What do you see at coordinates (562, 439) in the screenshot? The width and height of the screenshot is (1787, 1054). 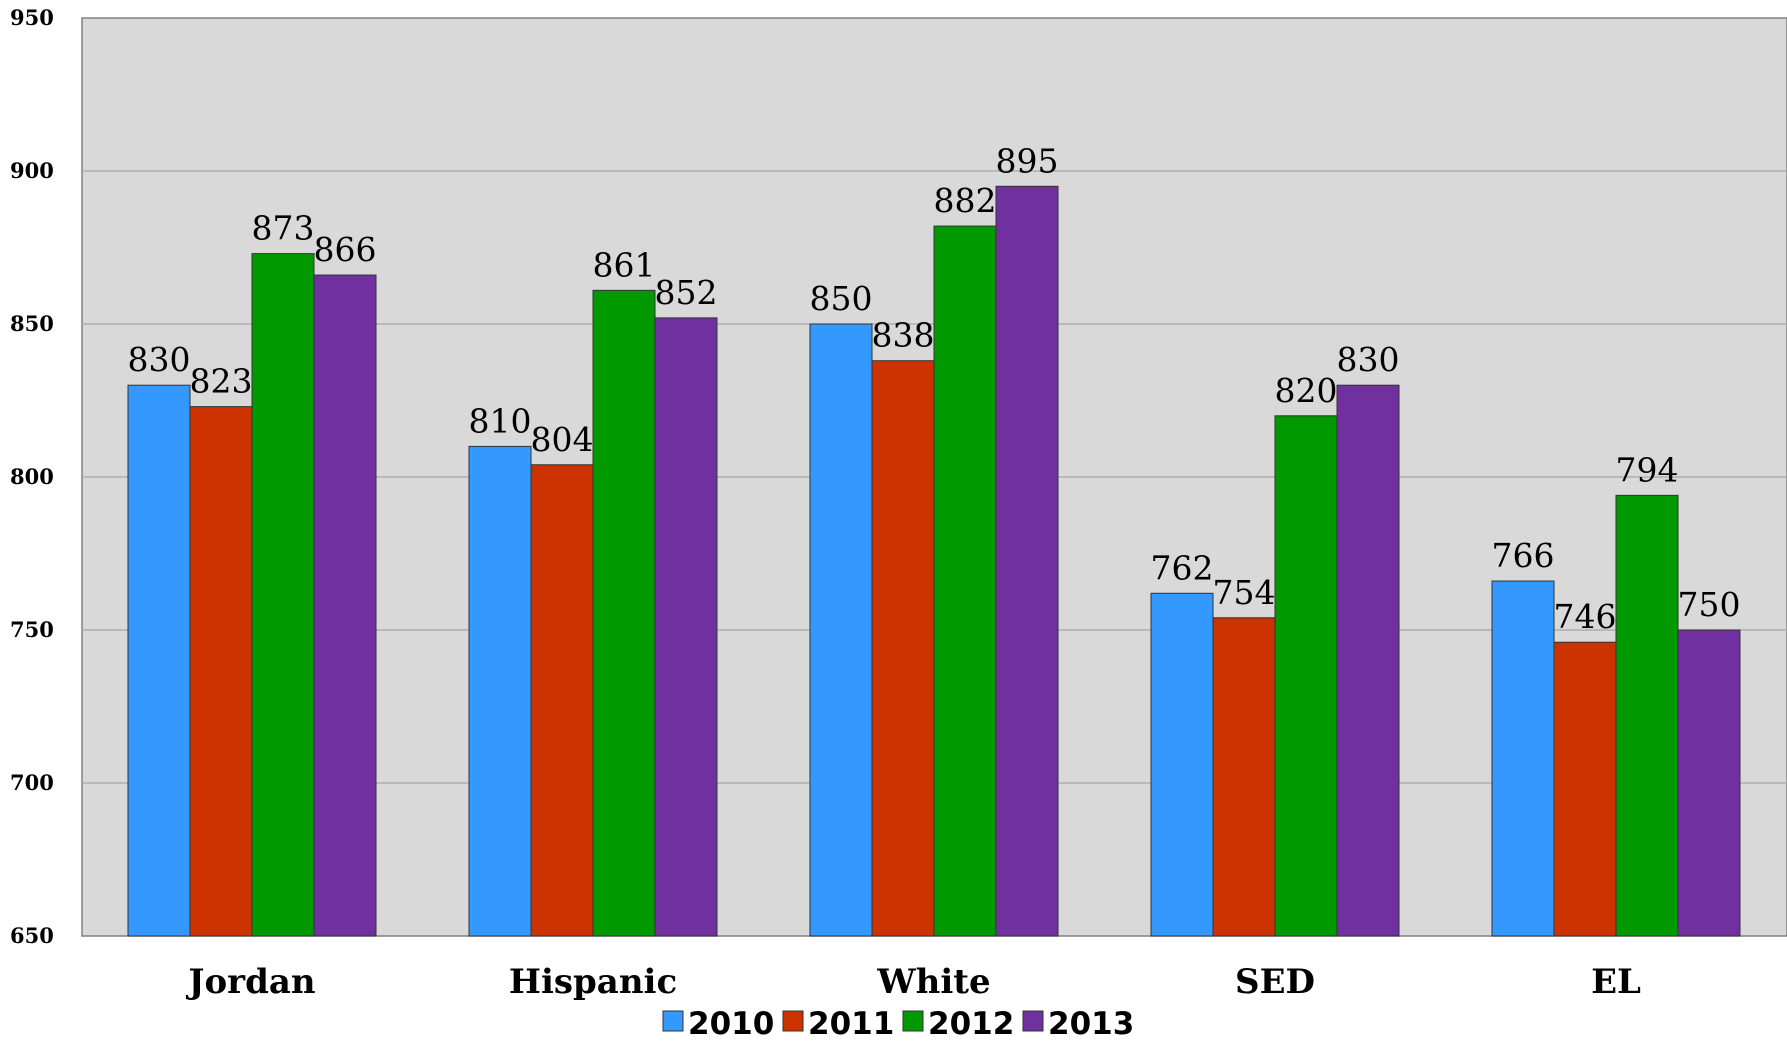 I see `data-label: 804` at bounding box center [562, 439].